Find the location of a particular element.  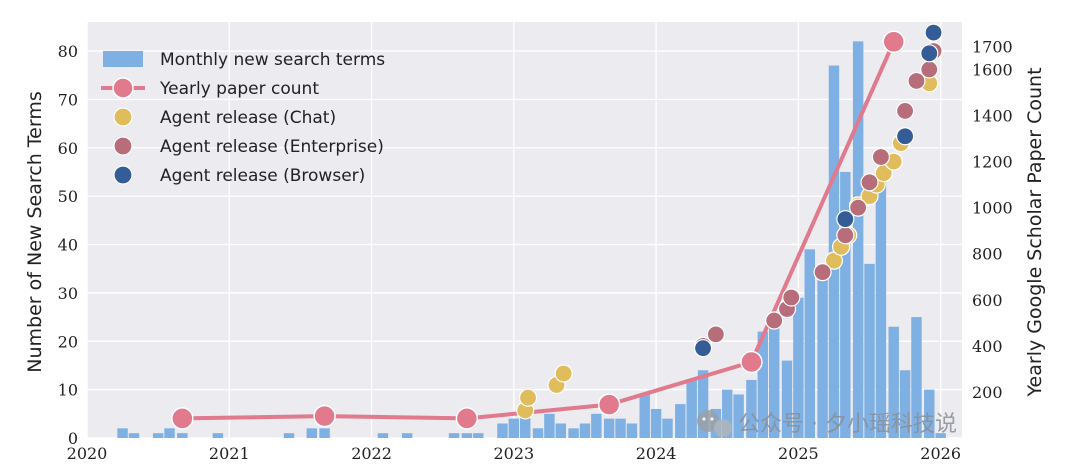

x-tick-label: 2024 is located at coordinates (656, 453).